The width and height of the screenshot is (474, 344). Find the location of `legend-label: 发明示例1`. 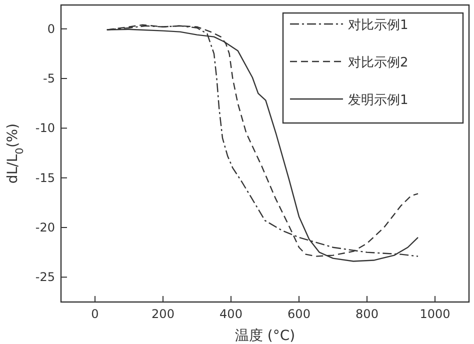

legend-label: 发明示例1 is located at coordinates (378, 100).